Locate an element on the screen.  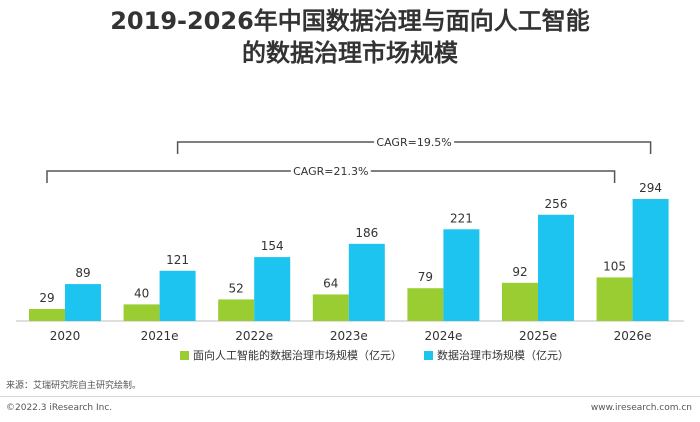
legend-label-ai-governance: 面向人工智能的数据治理市场规模（亿元） is located at coordinates (297, 355).